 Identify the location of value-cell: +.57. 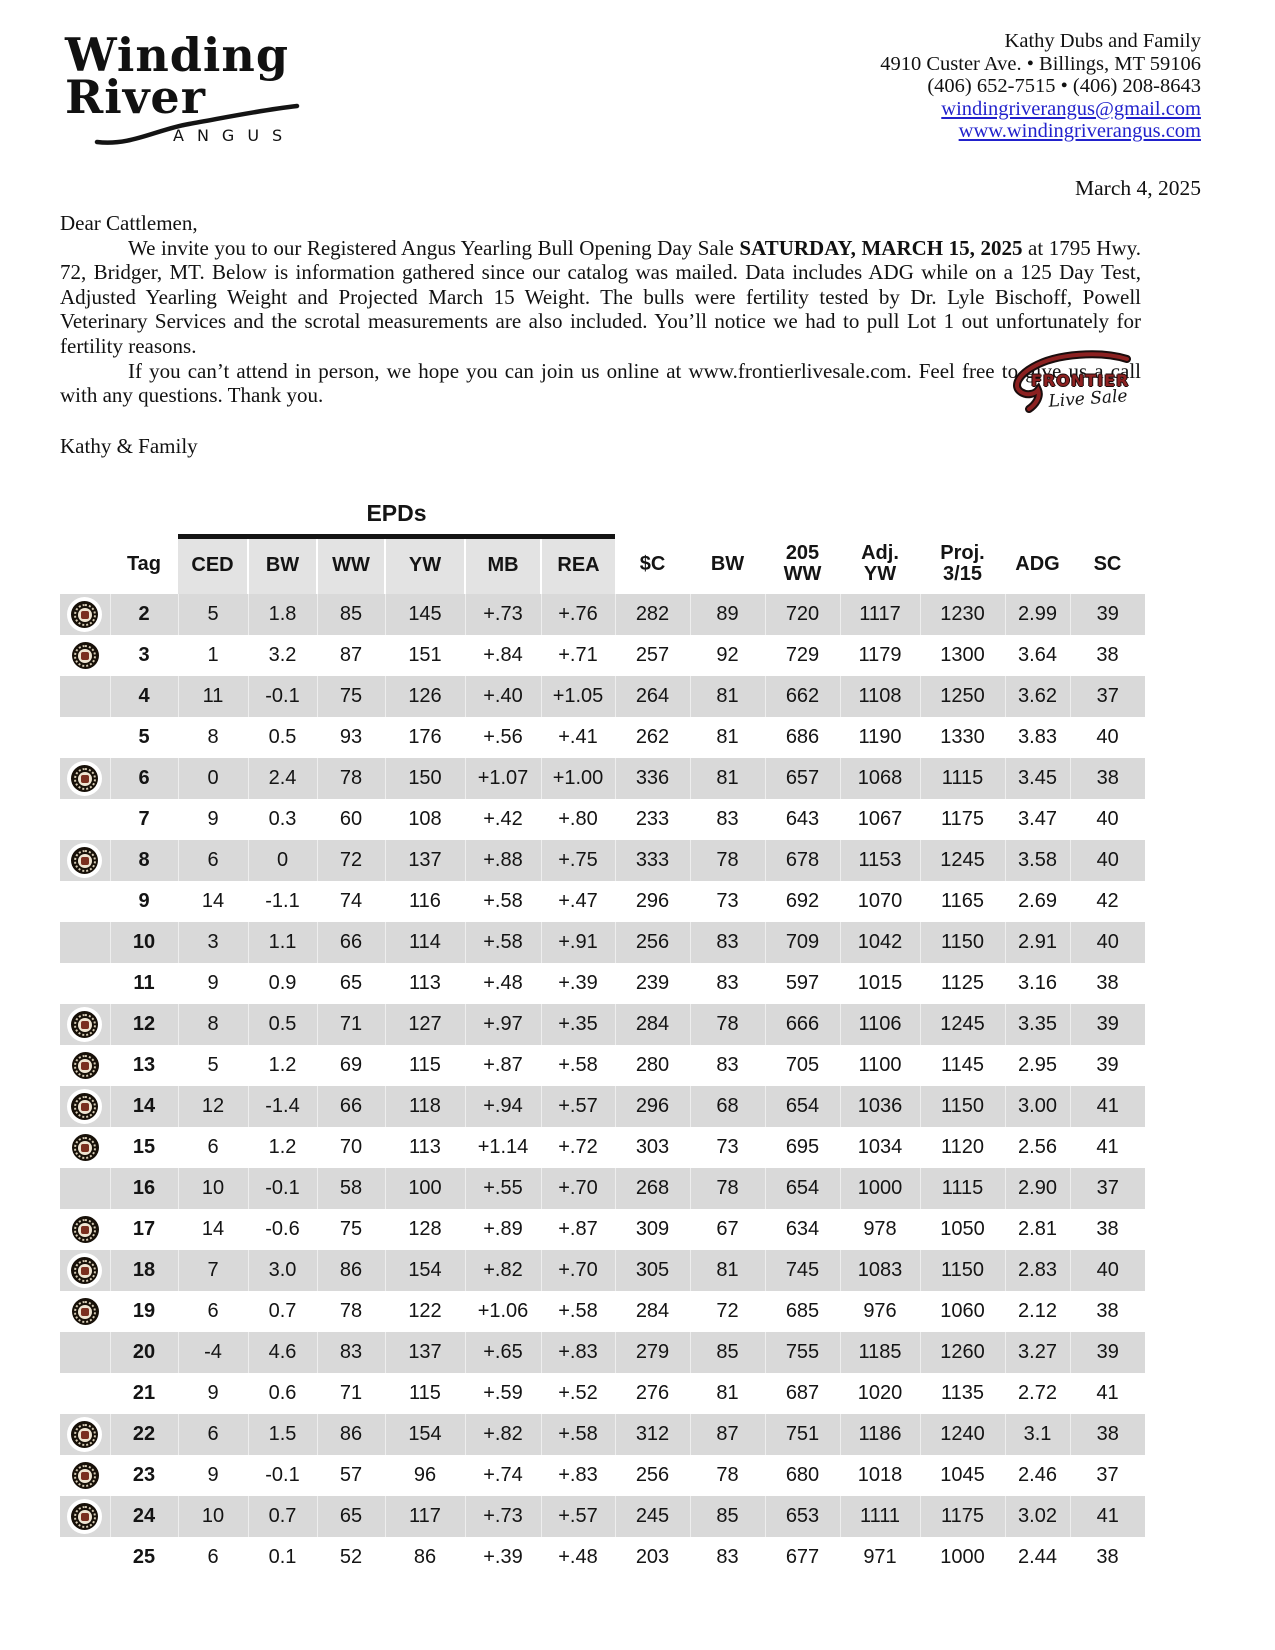
(577, 1107).